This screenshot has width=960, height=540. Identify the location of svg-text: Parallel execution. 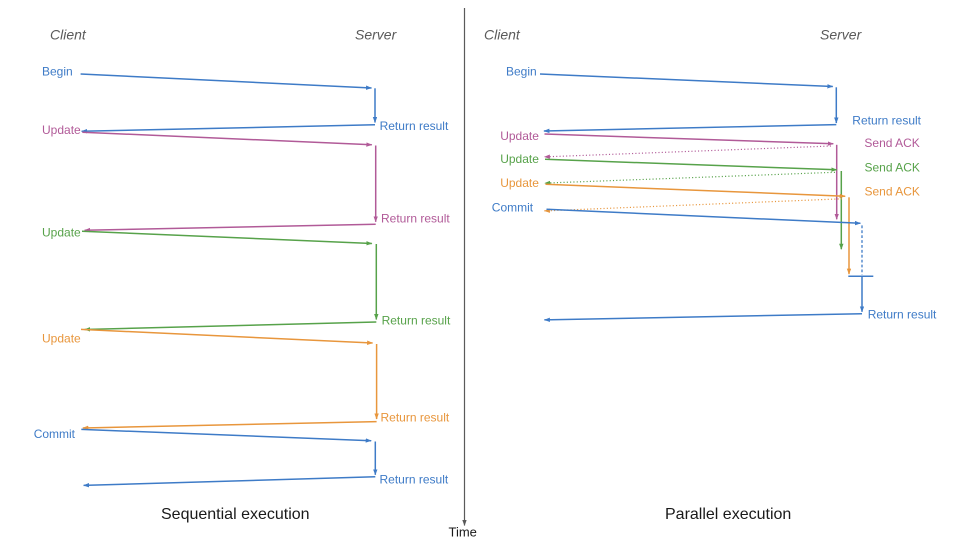
(728, 514).